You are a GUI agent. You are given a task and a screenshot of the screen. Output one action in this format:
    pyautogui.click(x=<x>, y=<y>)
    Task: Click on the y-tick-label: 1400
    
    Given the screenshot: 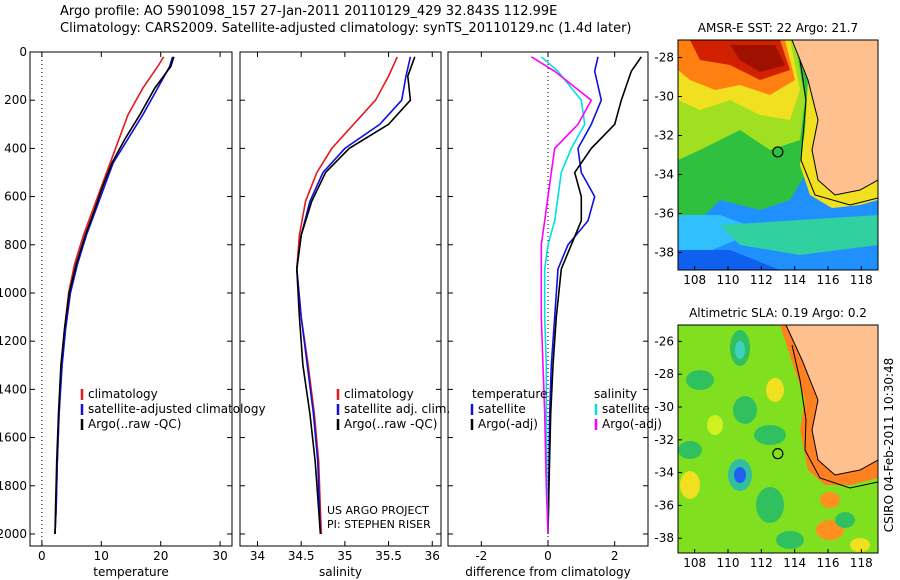 What is the action you would take?
    pyautogui.click(x=13, y=389)
    